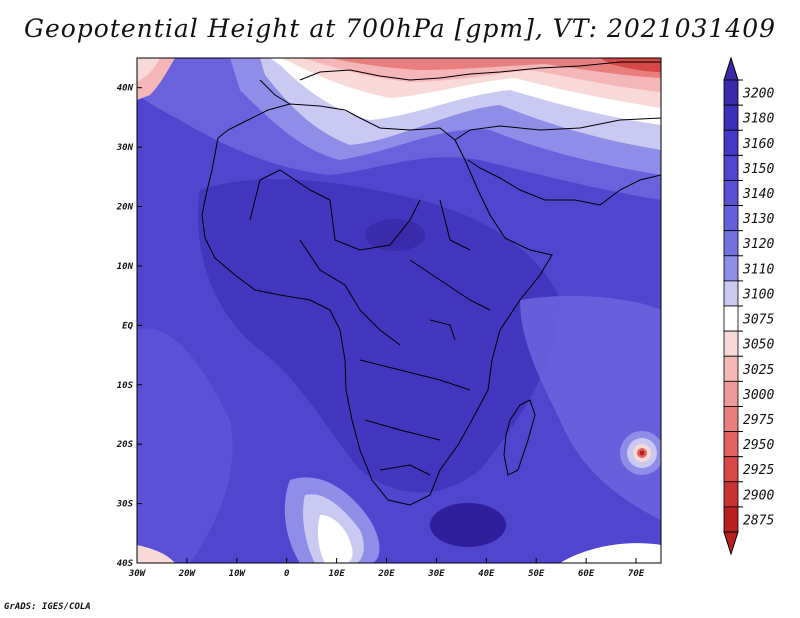 The height and width of the screenshot is (618, 800). What do you see at coordinates (386, 568) in the screenshot?
I see `x-axis: 30W 20W 10W 0 10E 20E 30E 40E 50E 60E 70E` at bounding box center [386, 568].